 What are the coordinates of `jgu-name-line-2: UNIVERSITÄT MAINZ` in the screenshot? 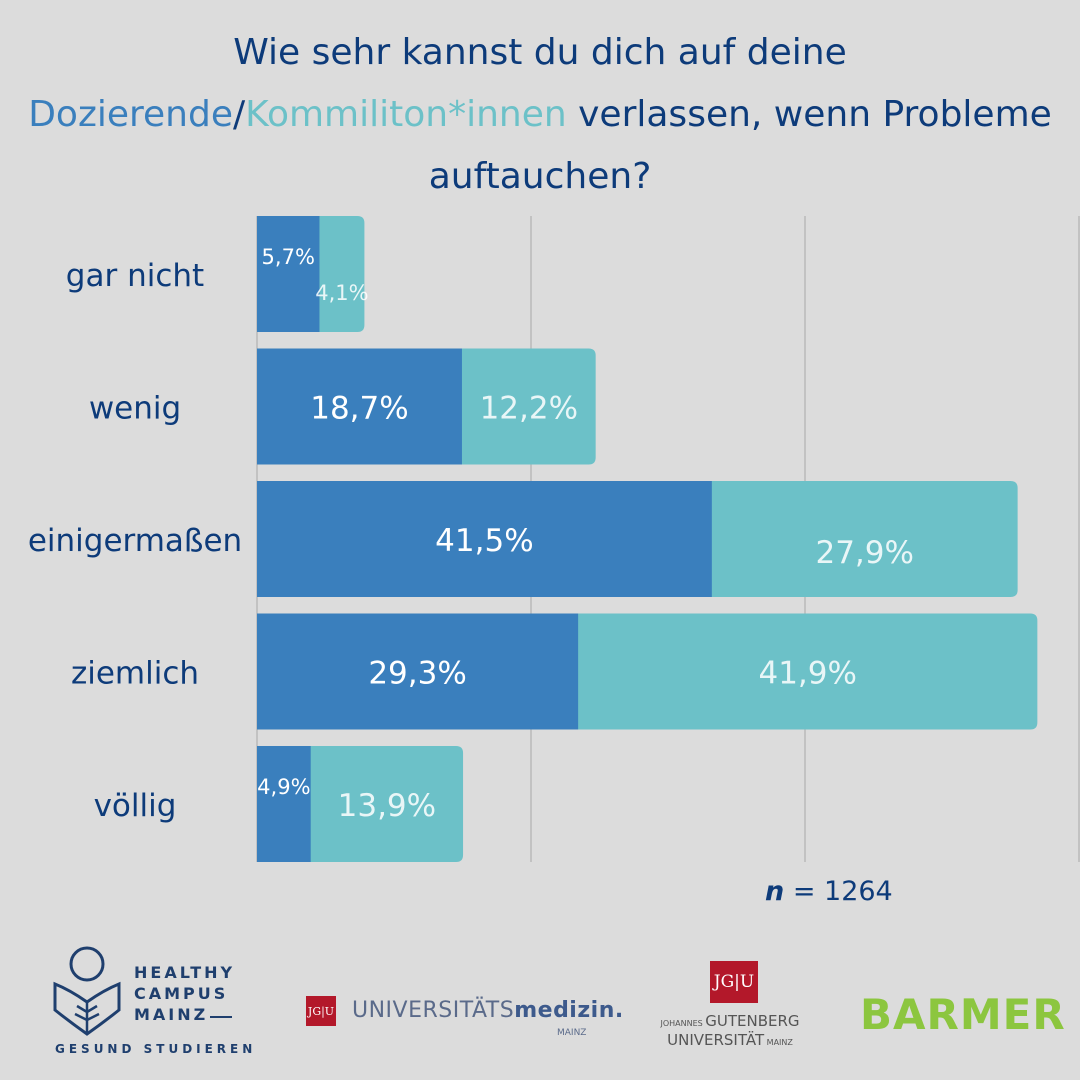 It's located at (730, 1041).